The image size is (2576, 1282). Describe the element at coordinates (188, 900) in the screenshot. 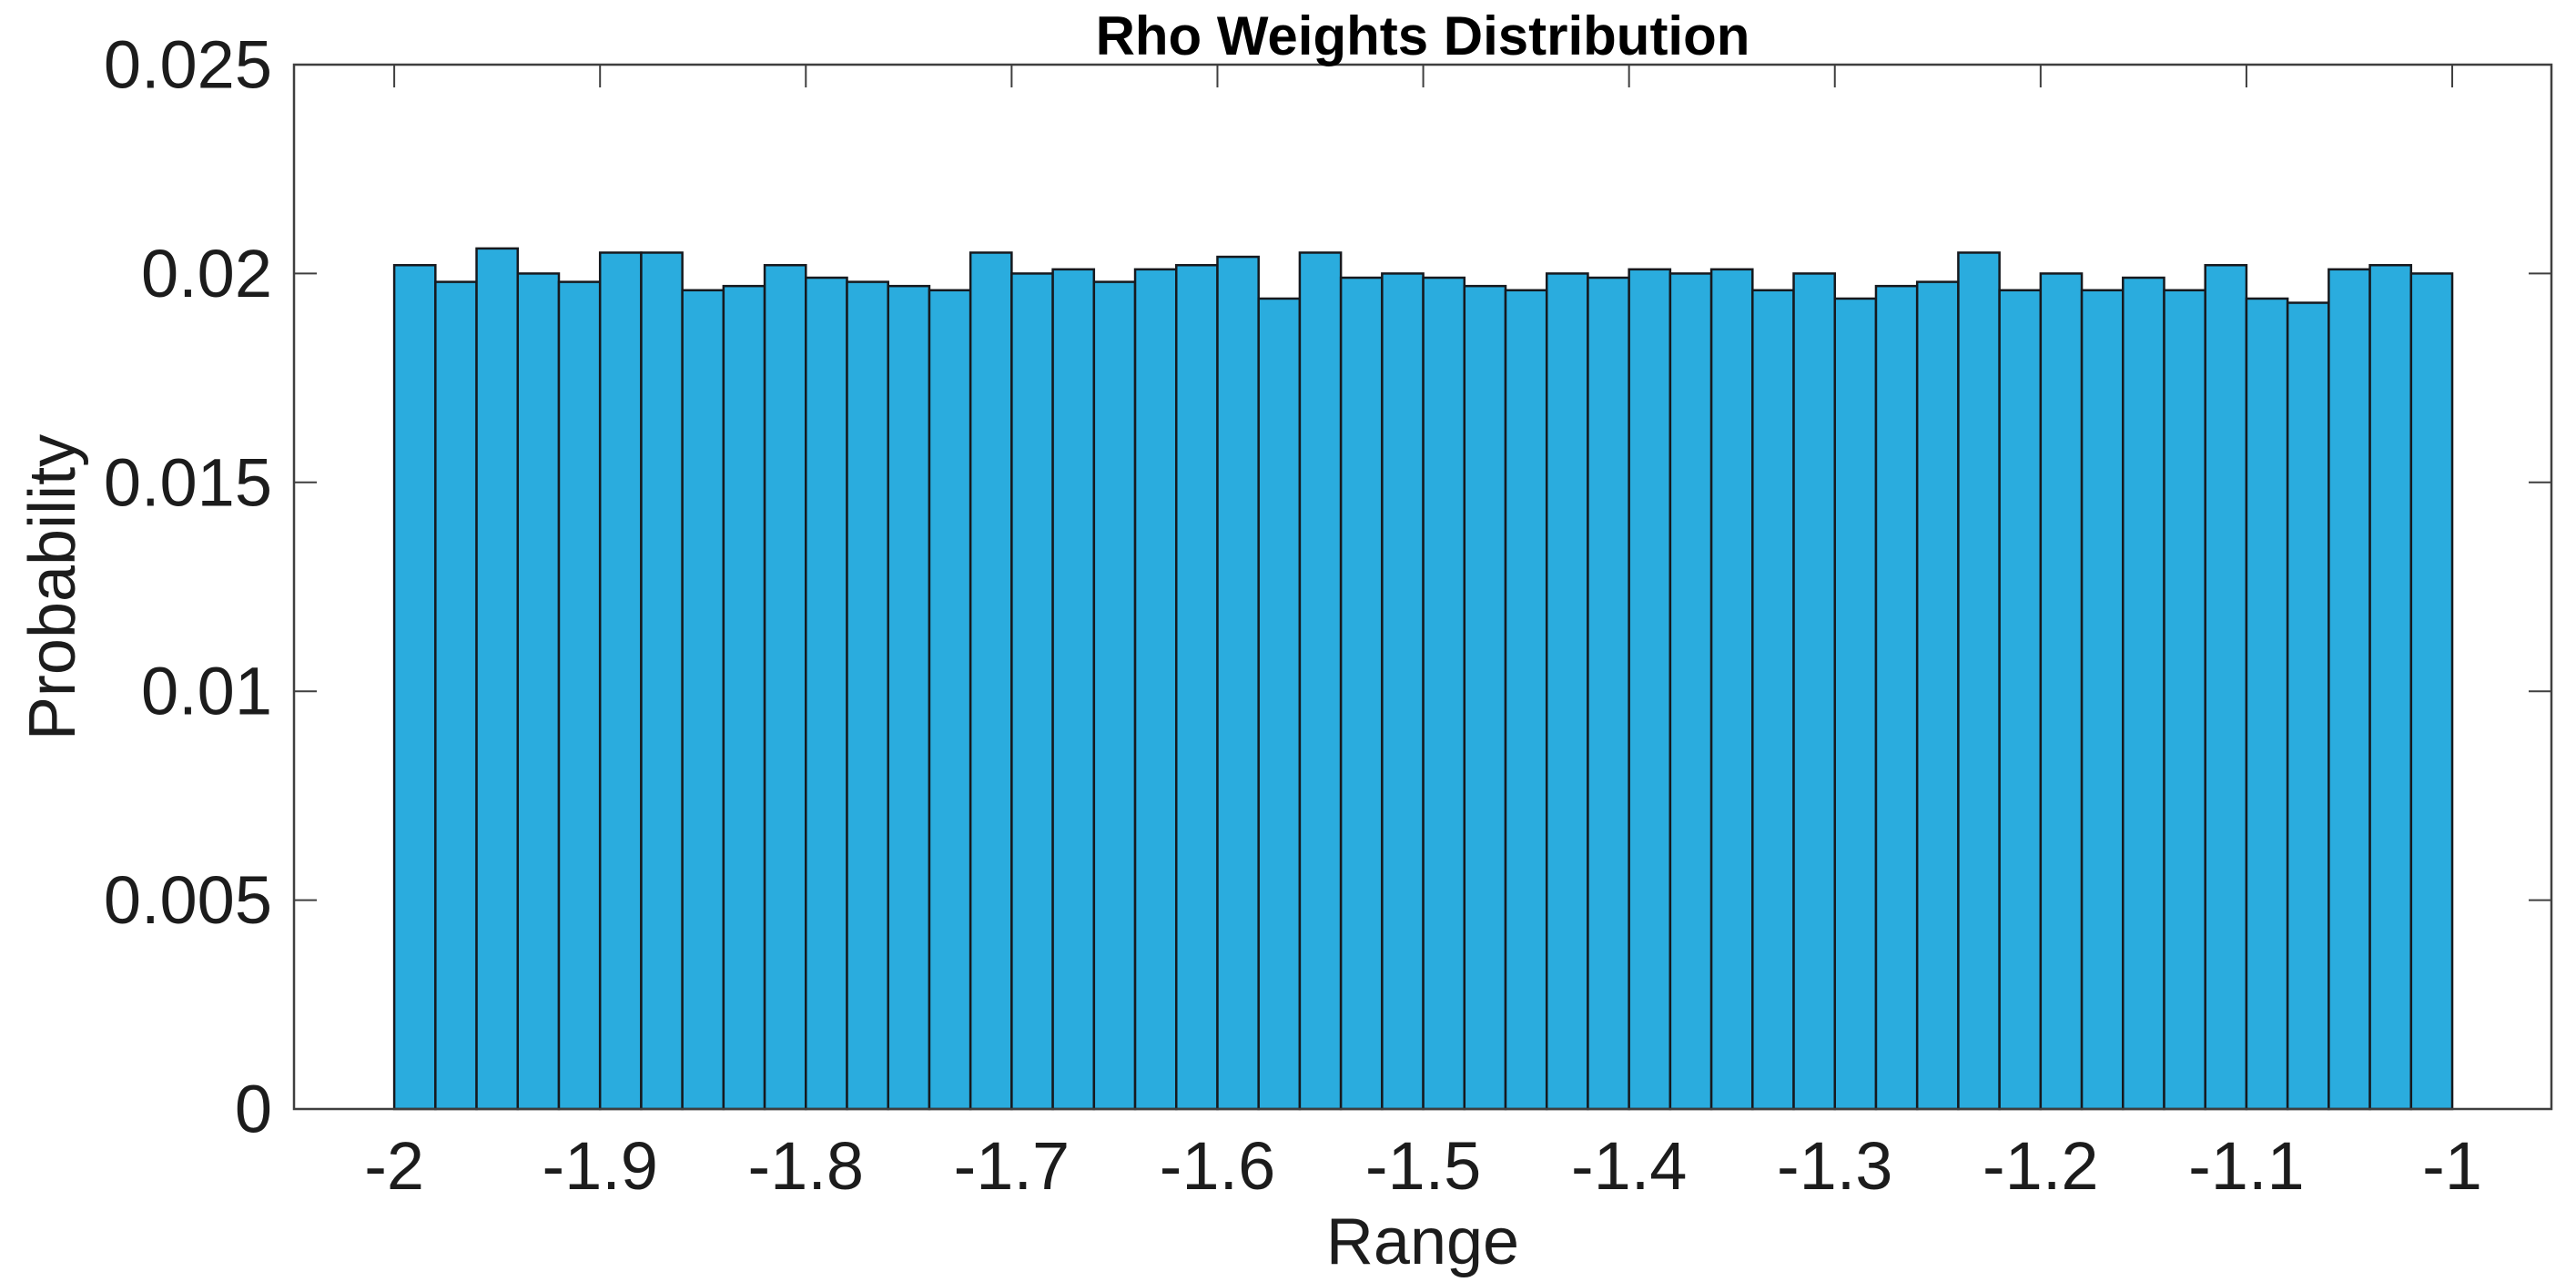

I see `y-tick-label: 0.005` at that location.